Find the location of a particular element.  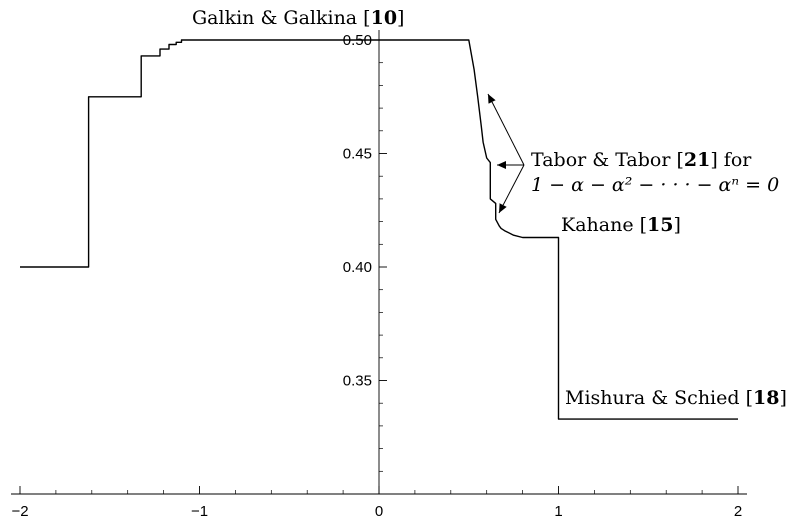

x-tick-label: 1 is located at coordinates (558, 511).